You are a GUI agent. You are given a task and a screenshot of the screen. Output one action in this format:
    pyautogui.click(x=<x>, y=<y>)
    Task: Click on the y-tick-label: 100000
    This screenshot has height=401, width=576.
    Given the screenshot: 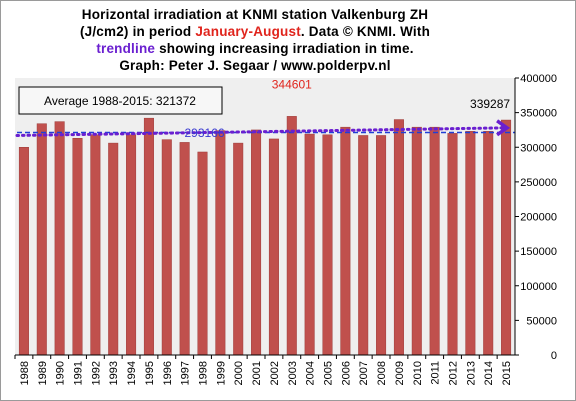 What is the action you would take?
    pyautogui.click(x=538, y=287)
    